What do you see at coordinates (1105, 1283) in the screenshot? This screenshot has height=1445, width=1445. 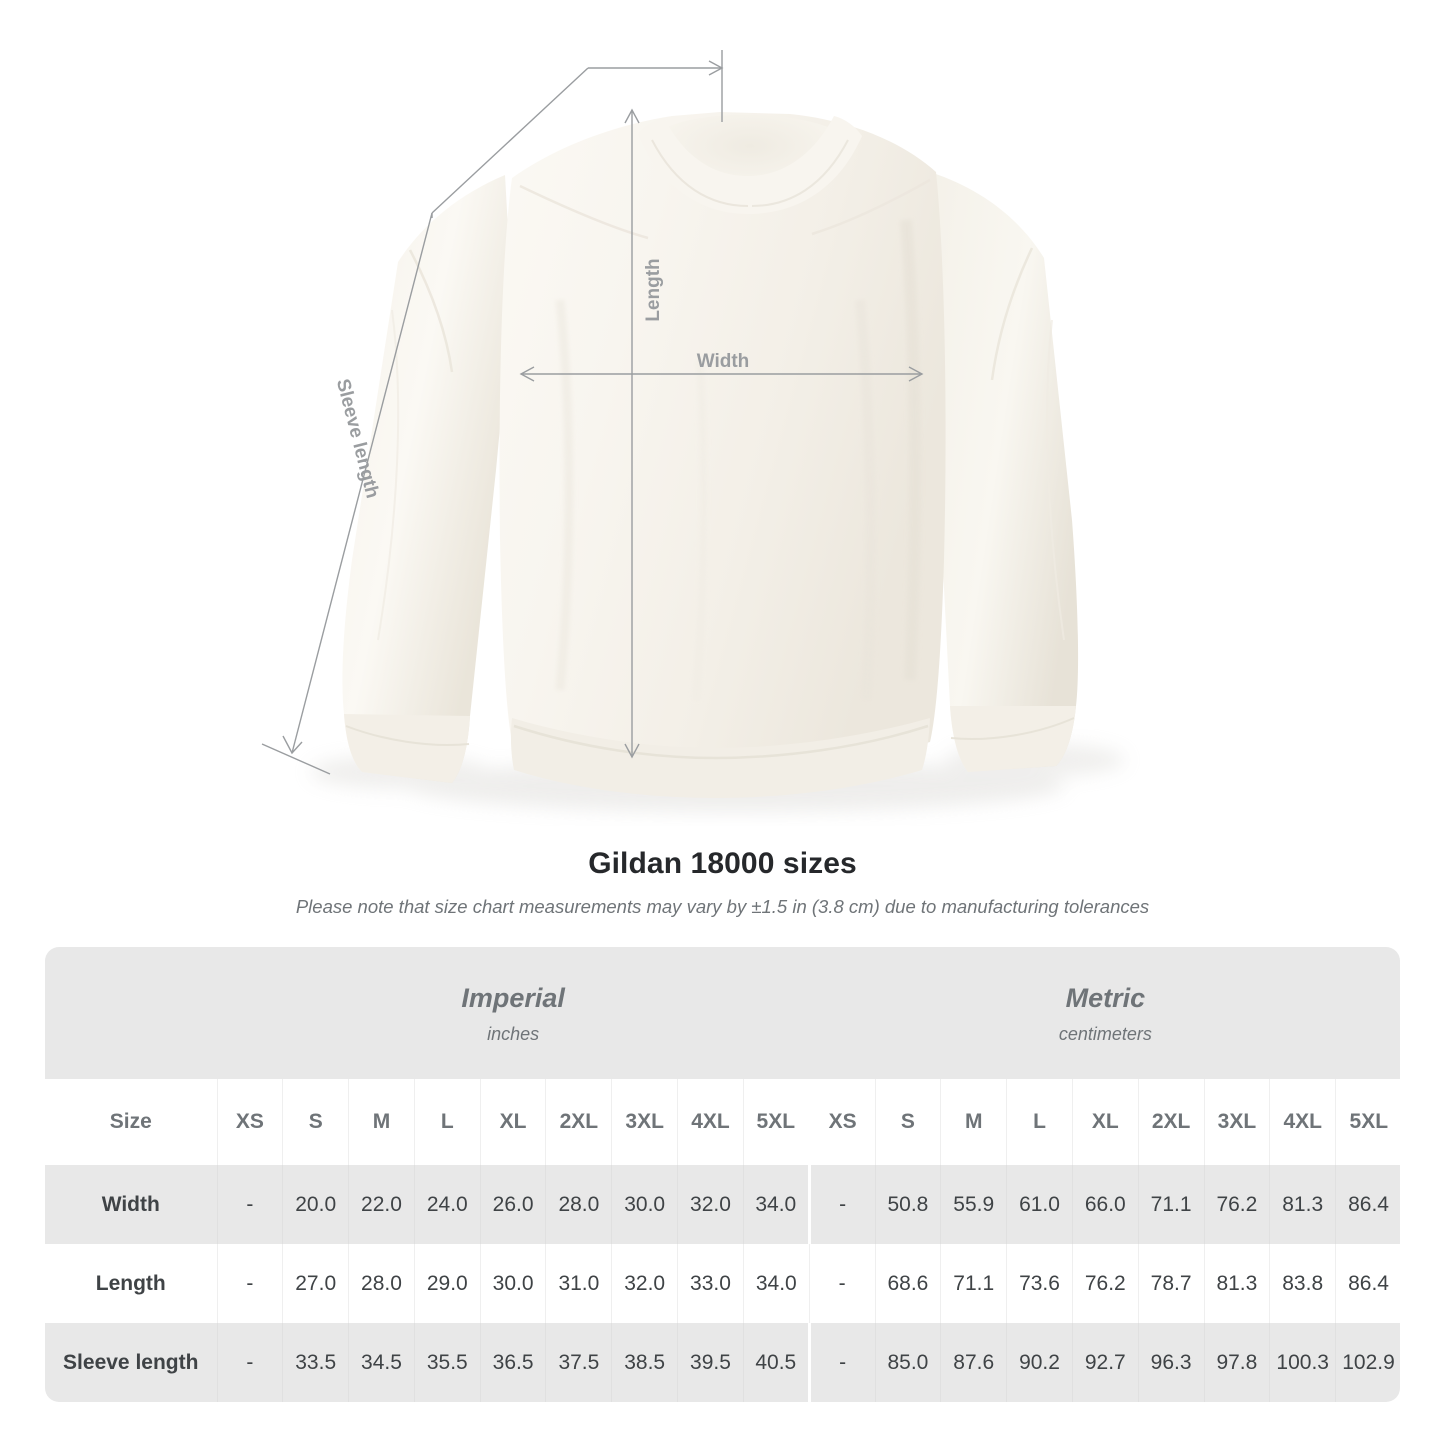 I see `cell-length-metric-xl: 76.2` at bounding box center [1105, 1283].